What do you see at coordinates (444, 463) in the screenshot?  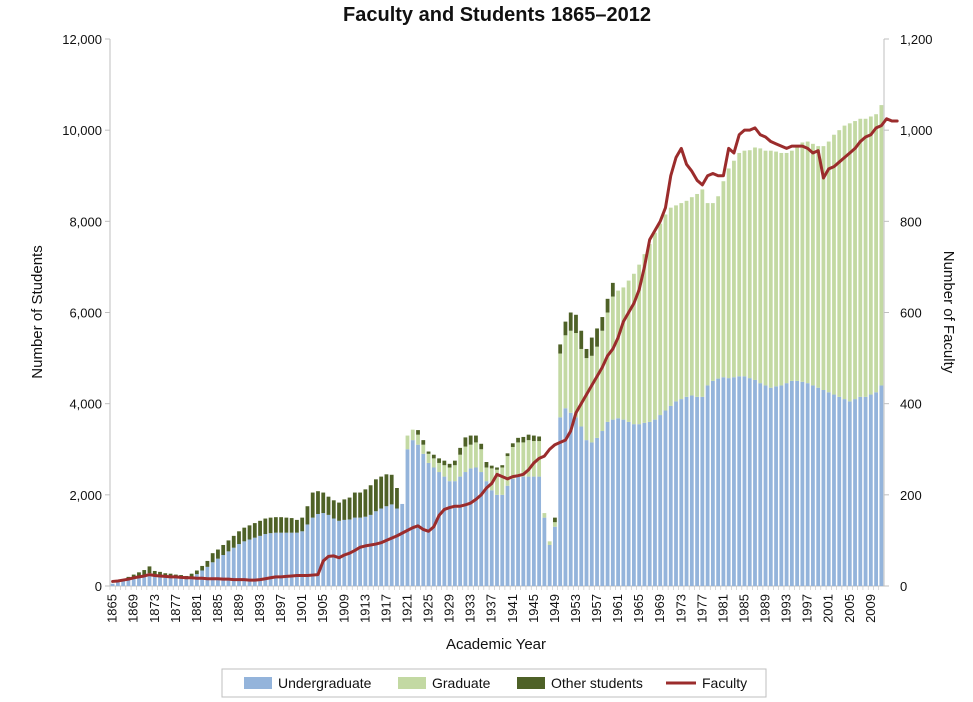 I see `bar-other-students-1928` at bounding box center [444, 463].